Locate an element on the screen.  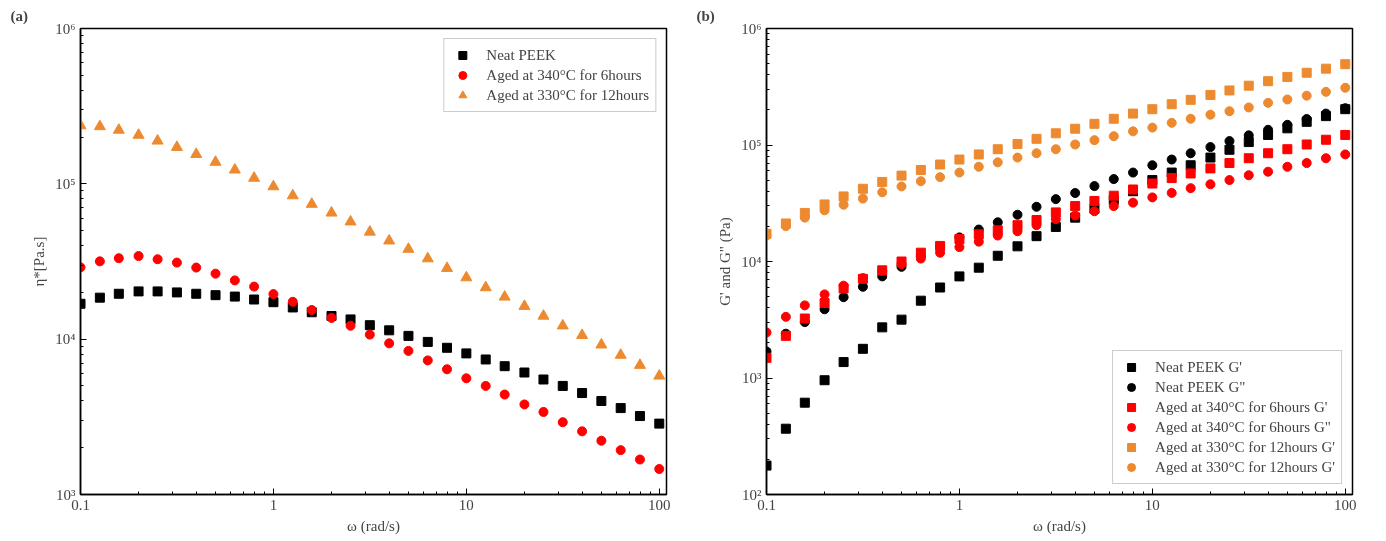
y-axis-title: G' and G" (Pa) is located at coordinates (726, 261).